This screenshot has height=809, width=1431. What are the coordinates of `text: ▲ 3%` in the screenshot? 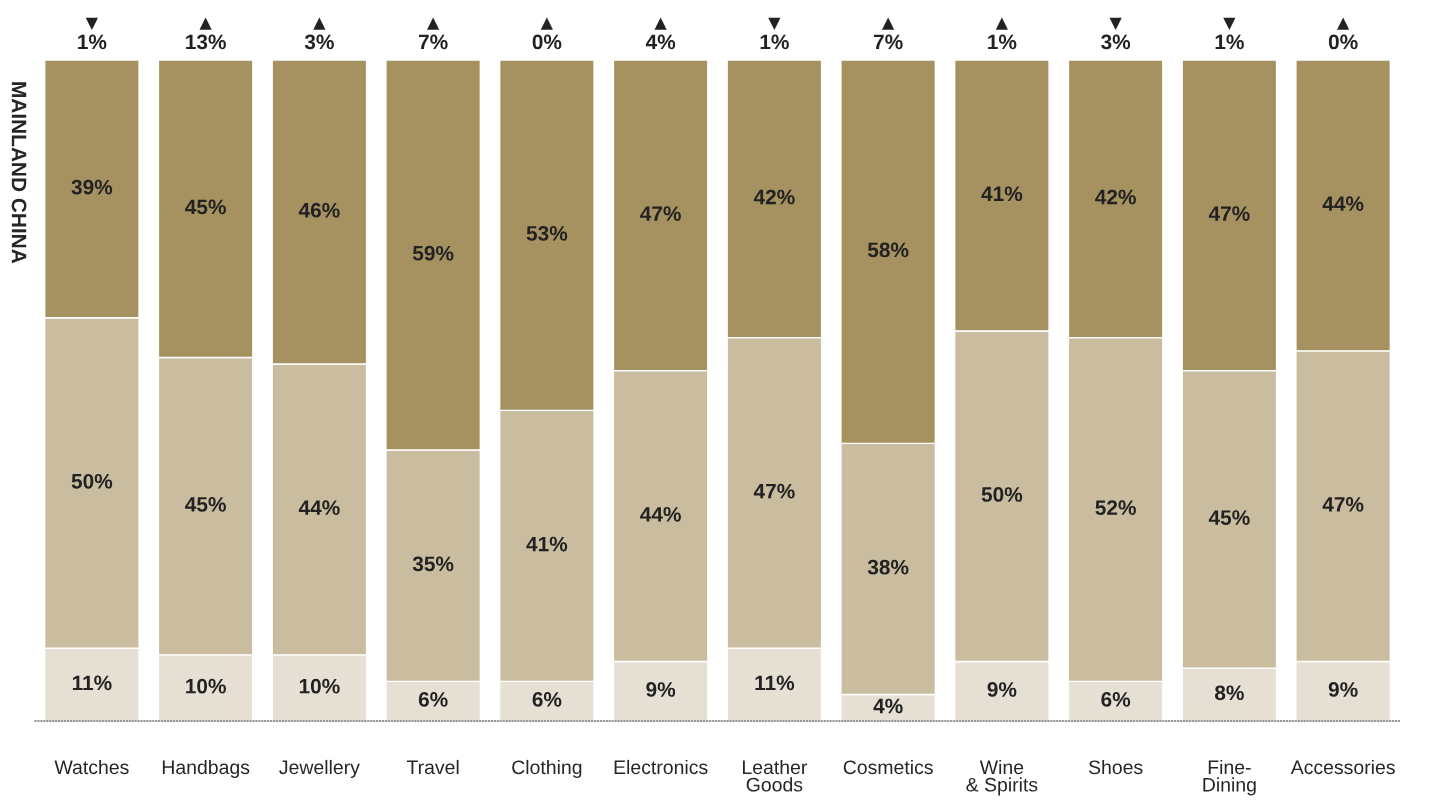 It's located at (319, 33).